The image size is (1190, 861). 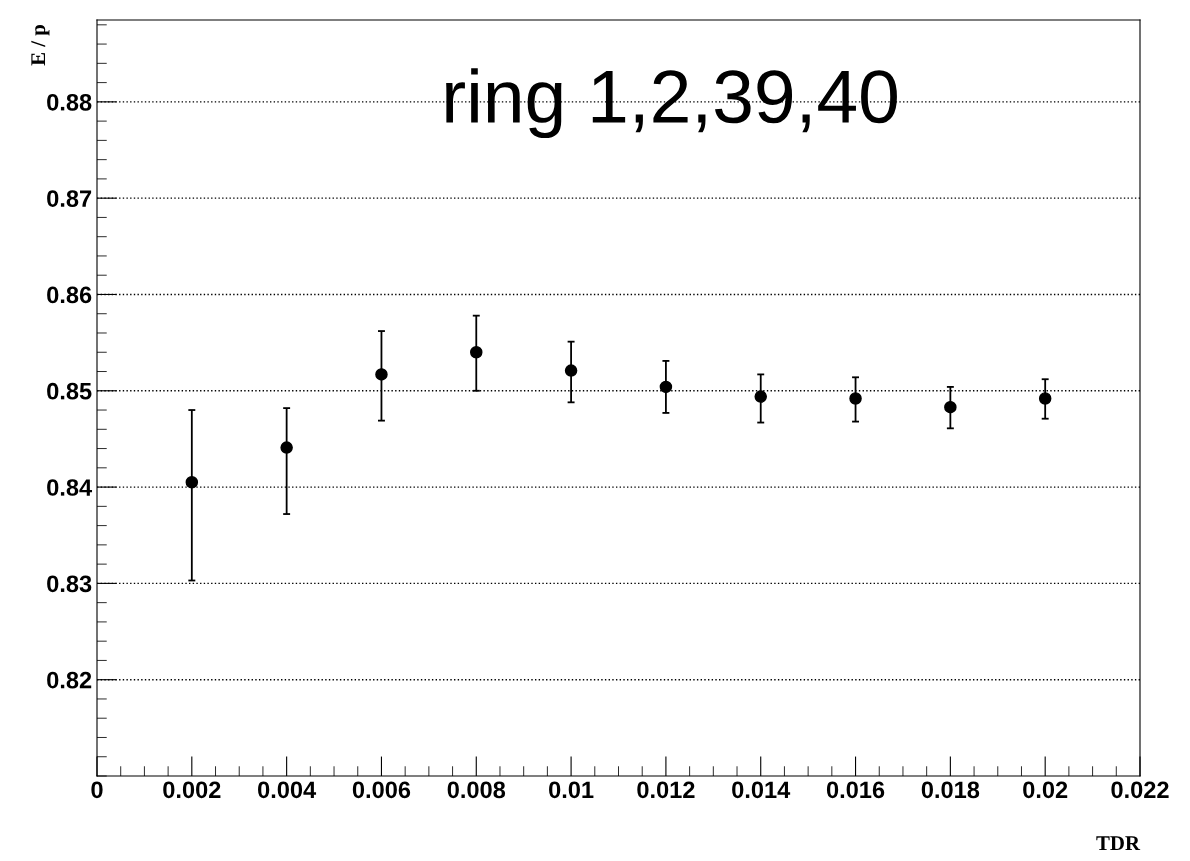 I want to click on y-axis-title: E / p, so click(x=40, y=45).